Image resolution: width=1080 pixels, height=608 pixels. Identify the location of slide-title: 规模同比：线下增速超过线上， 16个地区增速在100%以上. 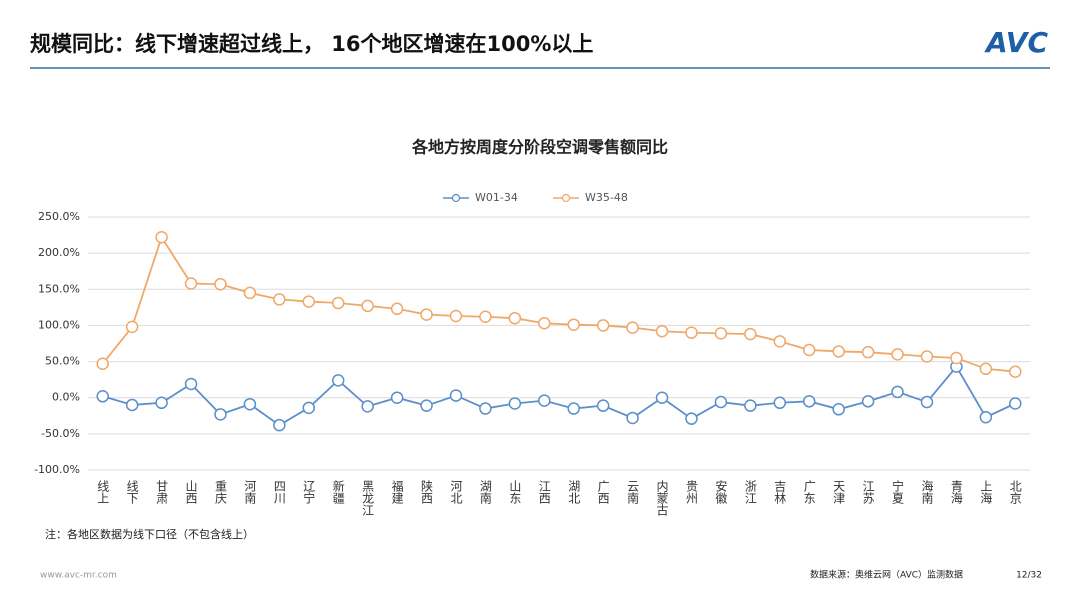
(311, 44).